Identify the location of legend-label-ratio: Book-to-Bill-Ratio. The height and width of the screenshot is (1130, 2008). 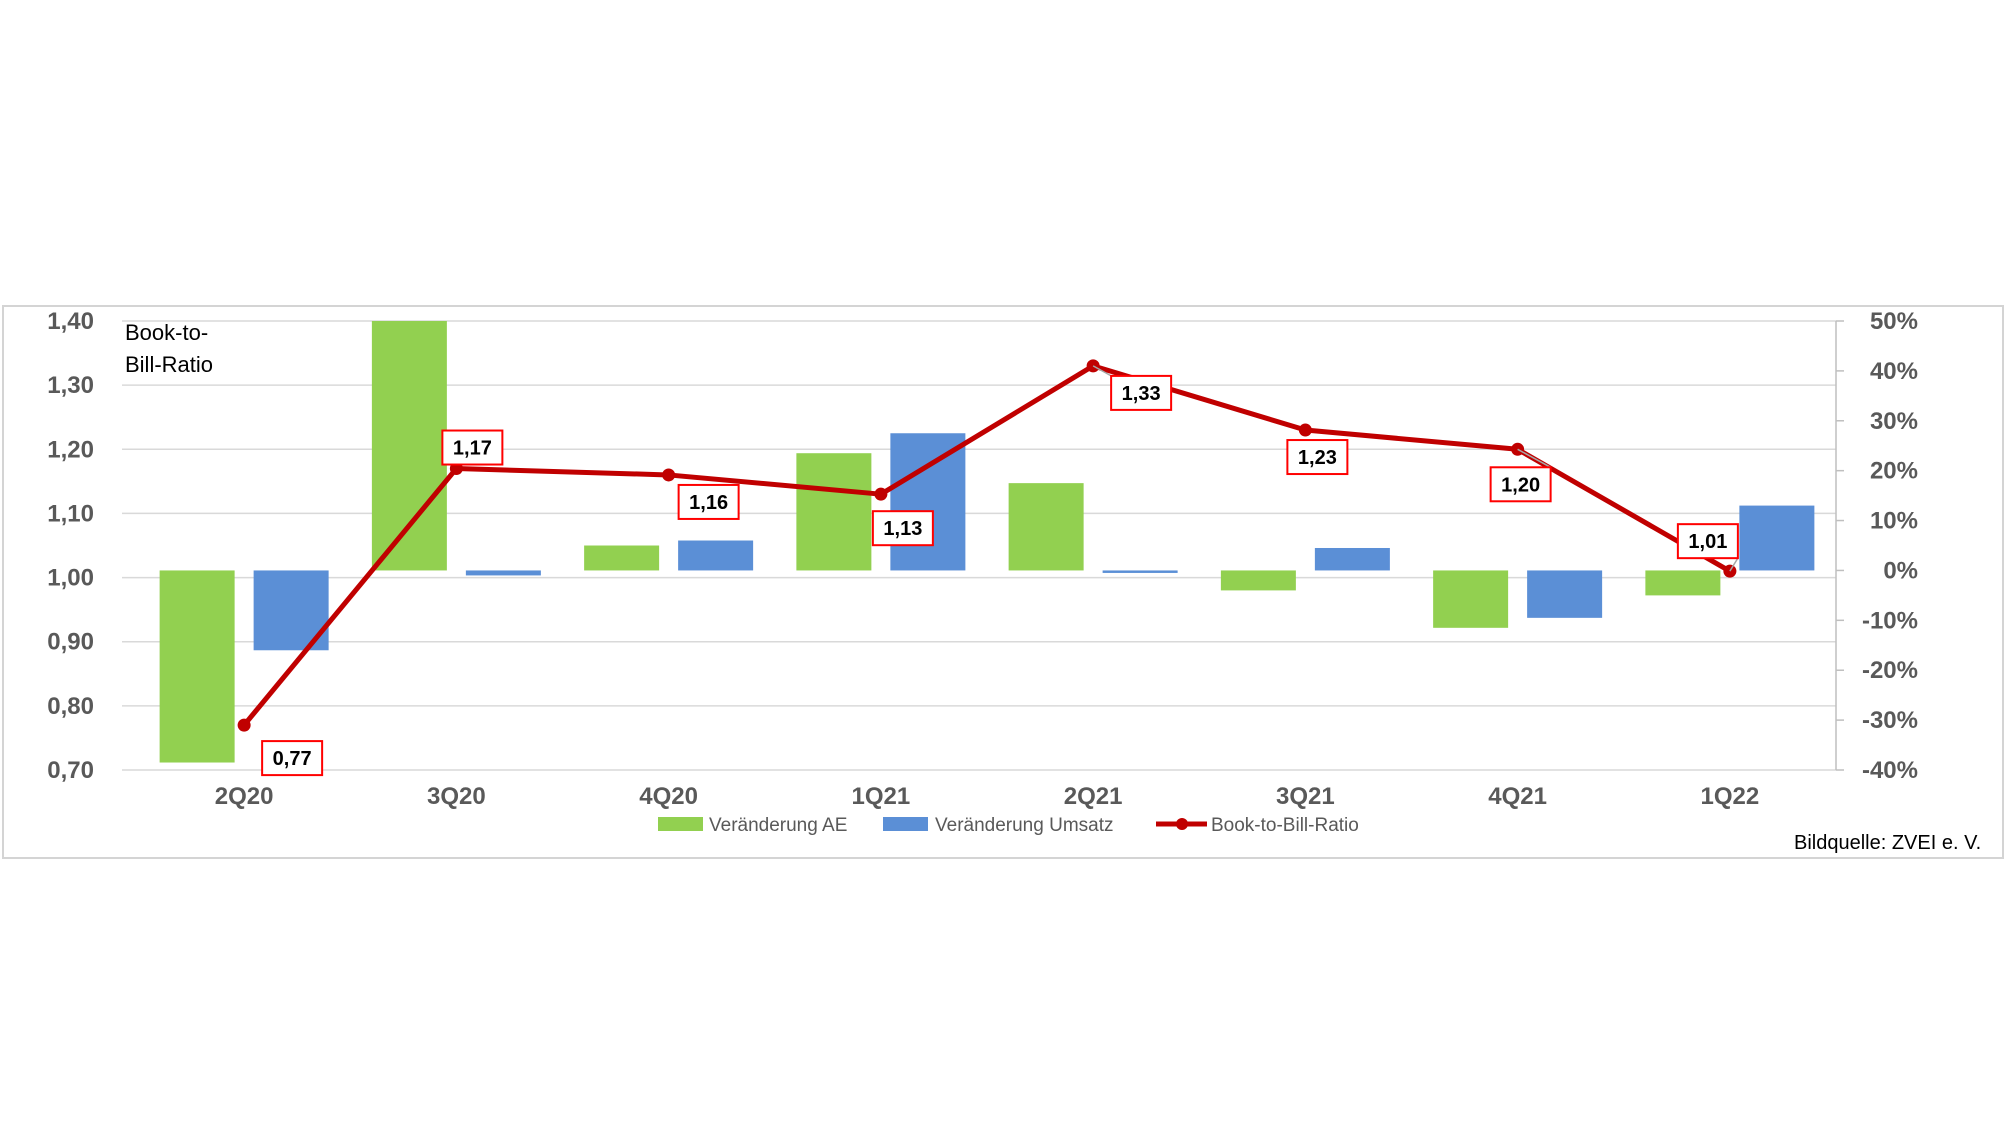
(1285, 825).